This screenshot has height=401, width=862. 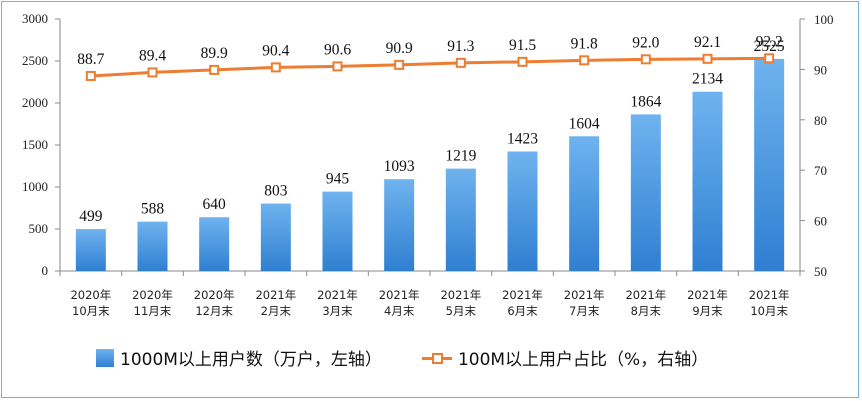 What do you see at coordinates (820, 271) in the screenshot?
I see `right-tick-label: 50` at bounding box center [820, 271].